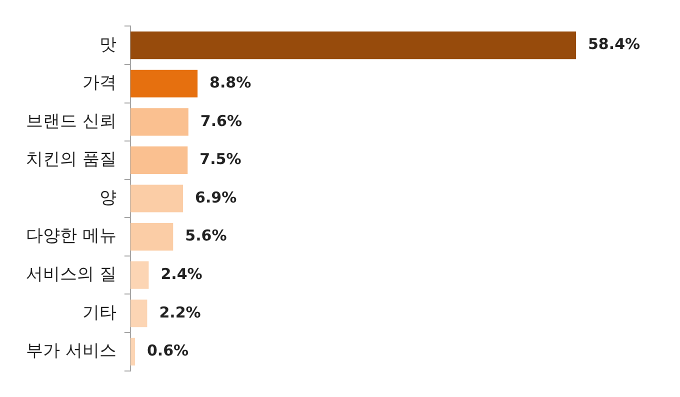 This screenshot has height=397, width=680. I want to click on y-tick-label: 다양한 메뉴, so click(71, 236).